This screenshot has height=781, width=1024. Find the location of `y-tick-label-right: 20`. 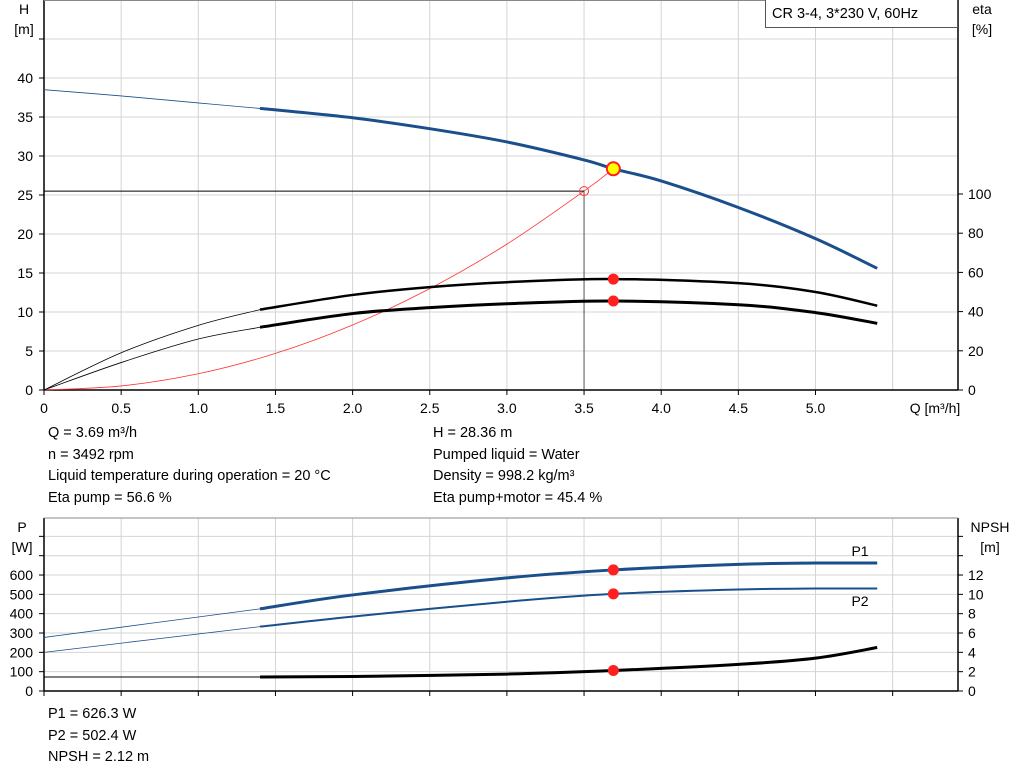

y-tick-label-right: 20 is located at coordinates (976, 351).